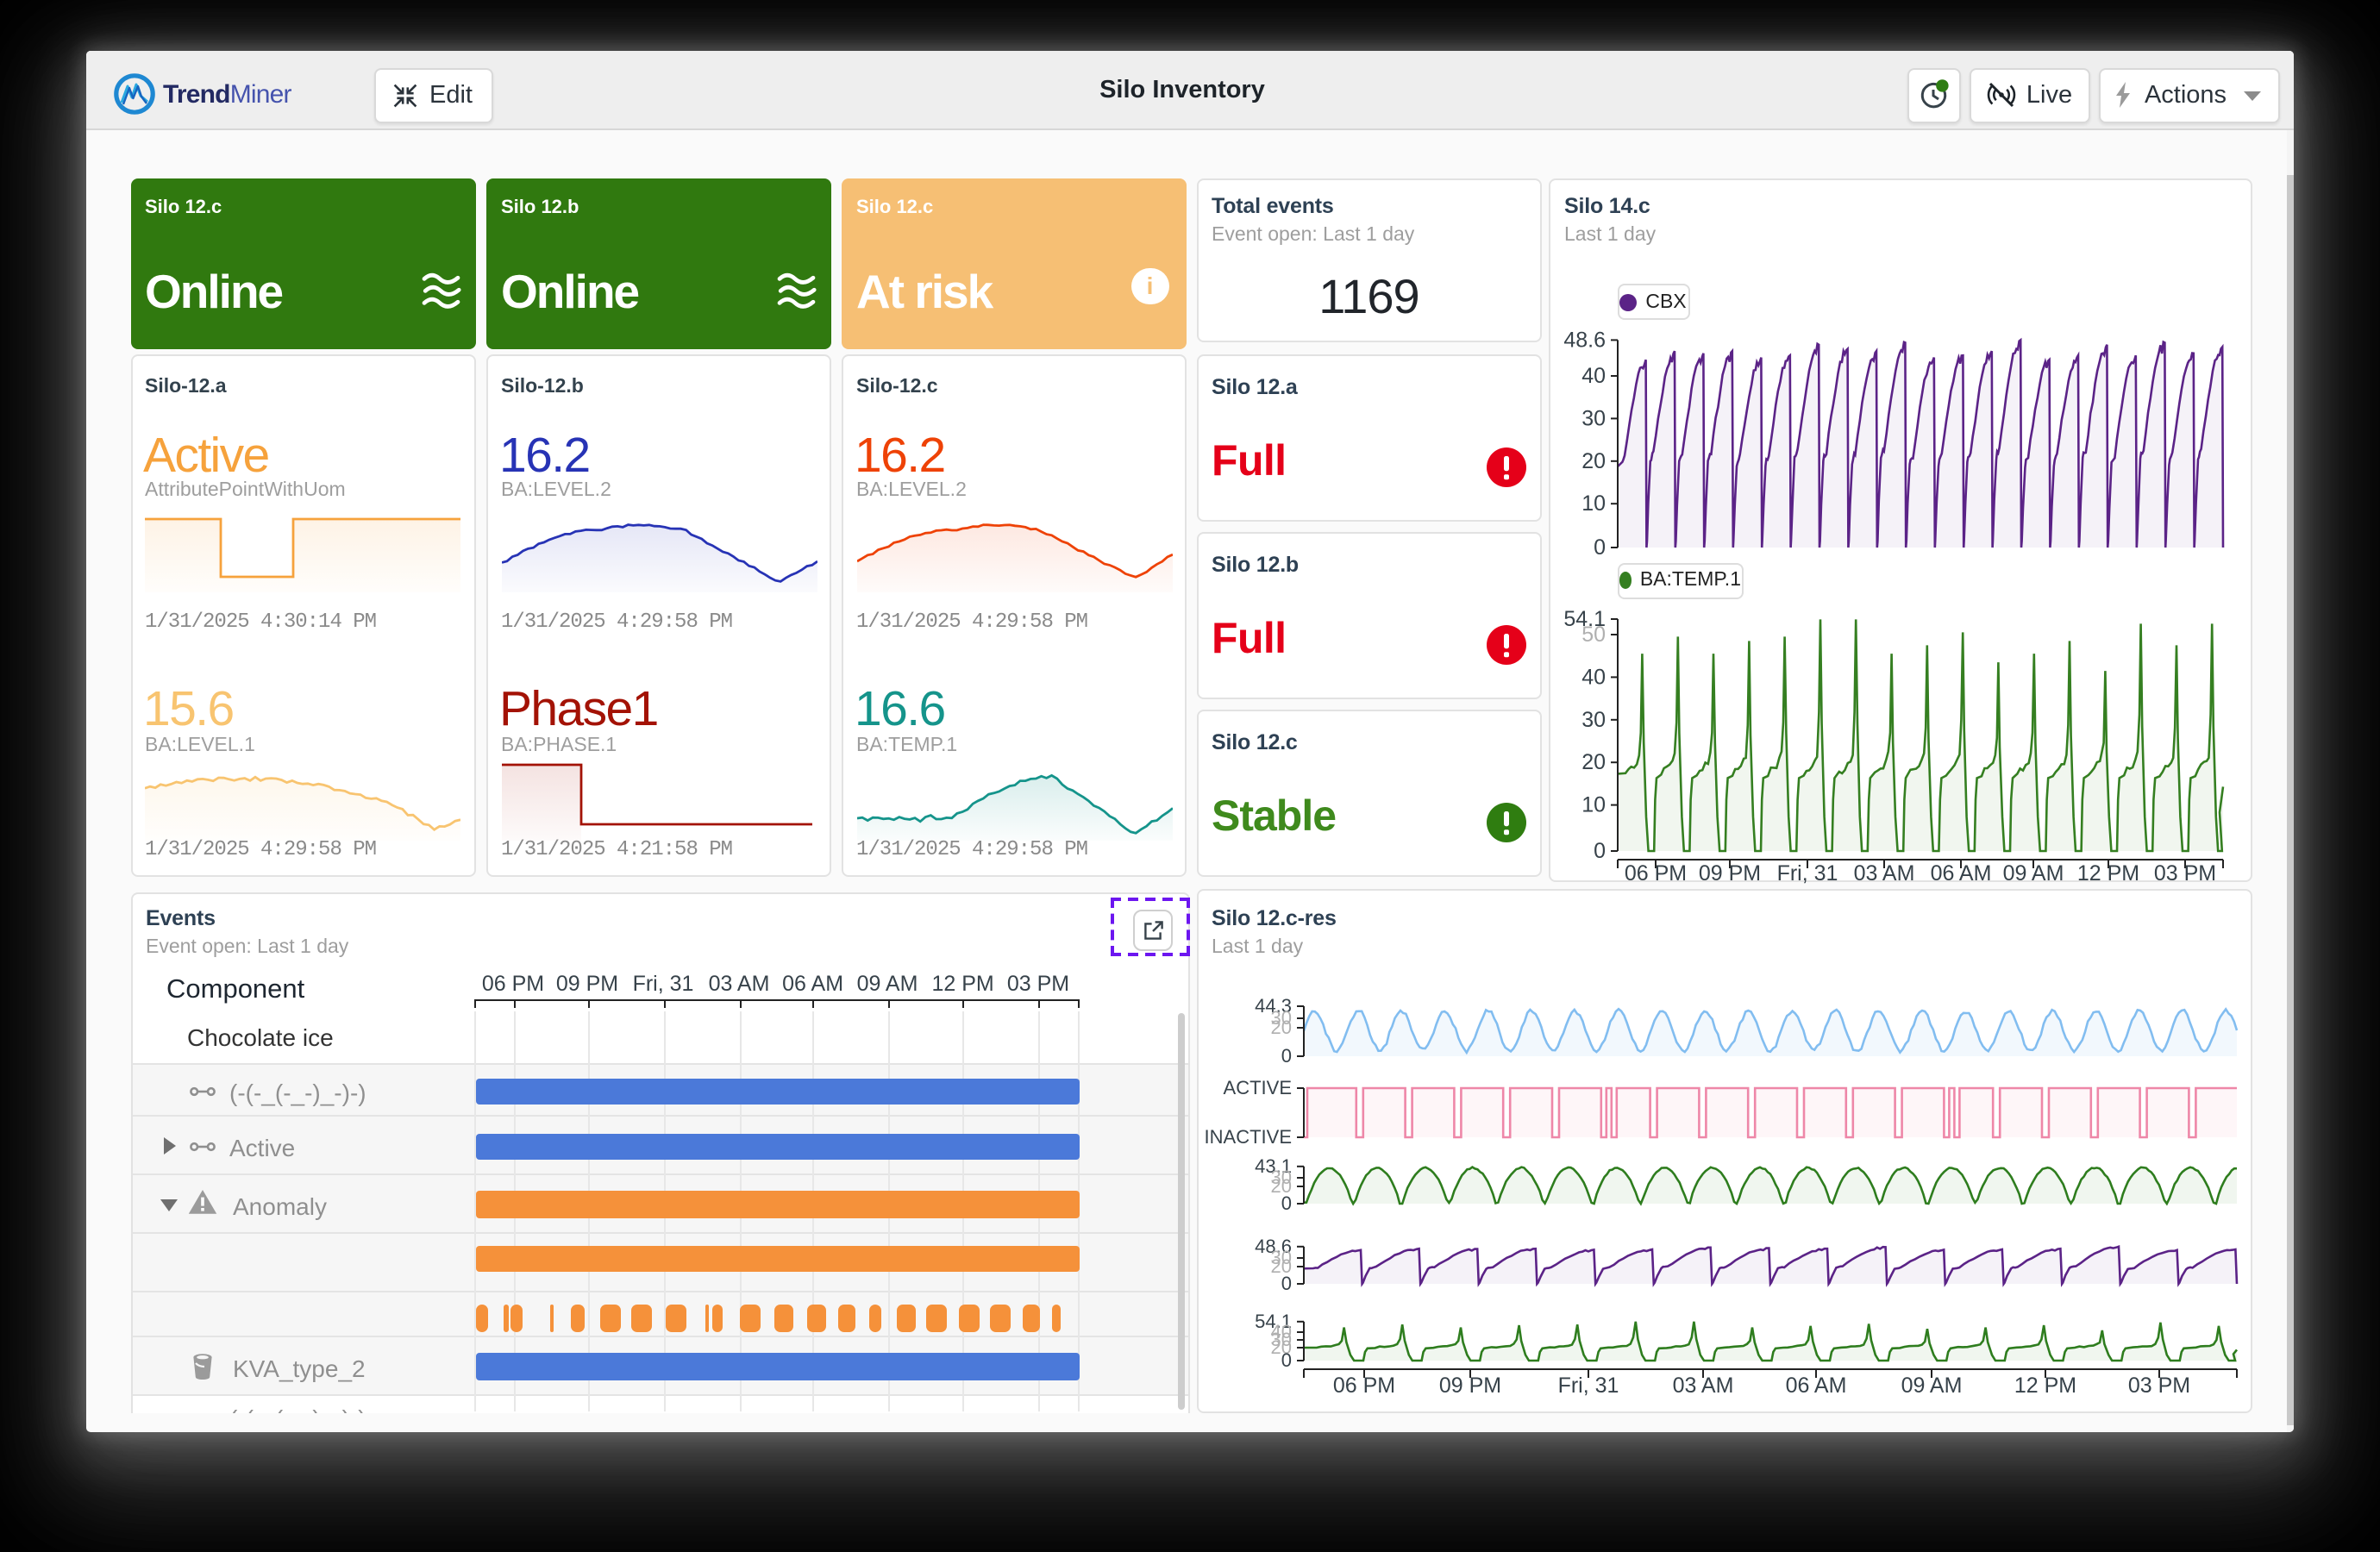  I want to click on svg-text: ACTIVE, so click(1258, 1087).